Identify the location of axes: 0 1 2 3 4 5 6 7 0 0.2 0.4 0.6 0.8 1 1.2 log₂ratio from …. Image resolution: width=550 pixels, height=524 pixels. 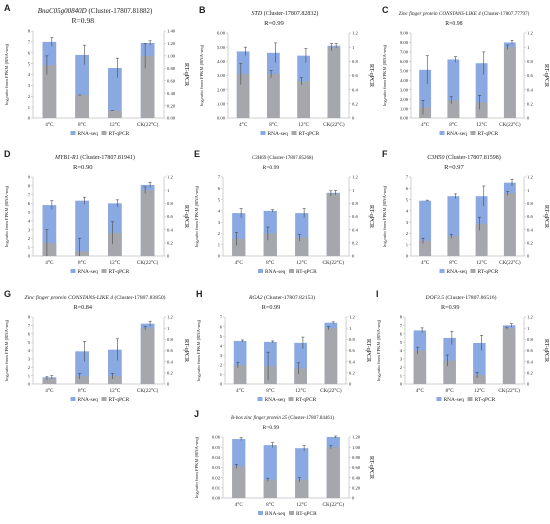
(465, 217).